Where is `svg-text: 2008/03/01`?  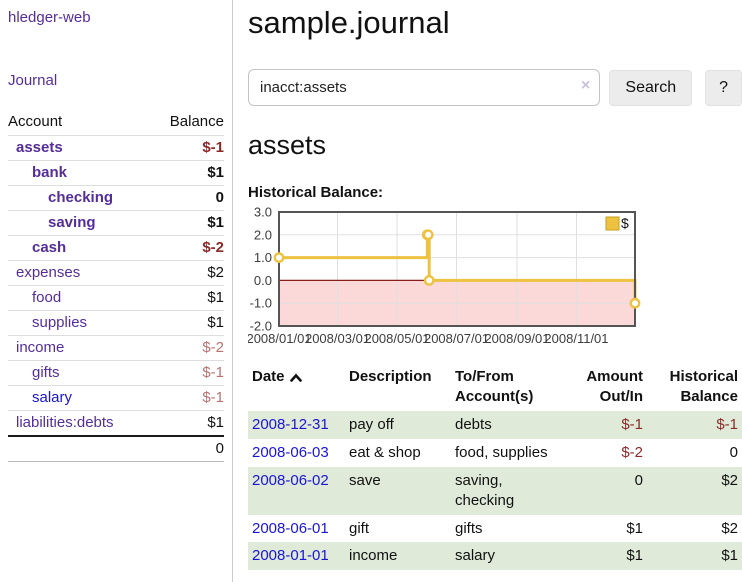 svg-text: 2008/03/01 is located at coordinates (337, 338).